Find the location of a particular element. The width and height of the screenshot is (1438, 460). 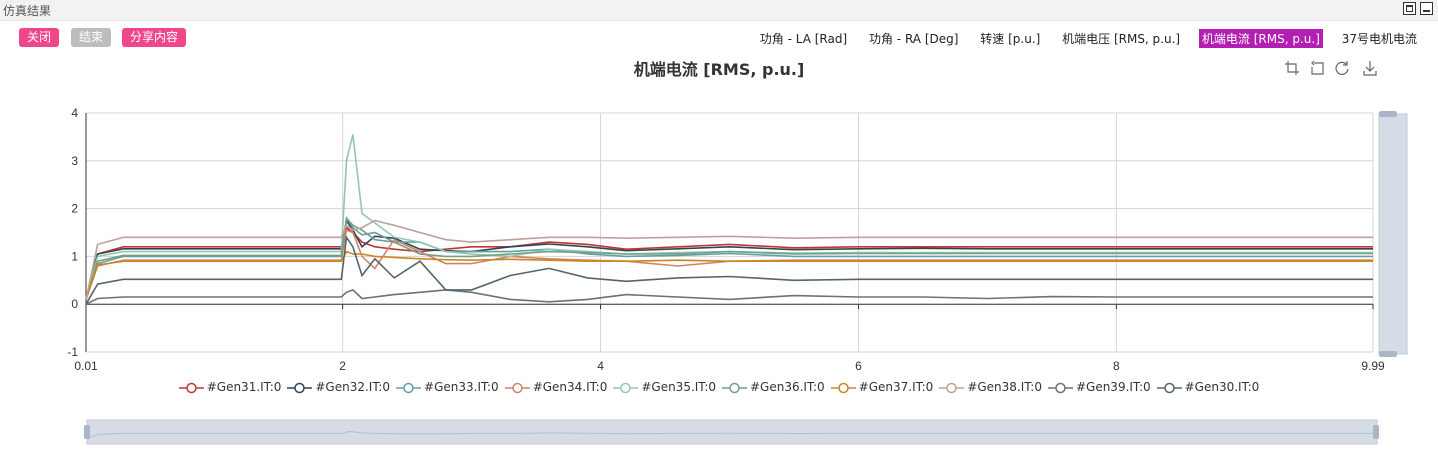

legend-item: #Gen34.IT:0 is located at coordinates (556, 387).